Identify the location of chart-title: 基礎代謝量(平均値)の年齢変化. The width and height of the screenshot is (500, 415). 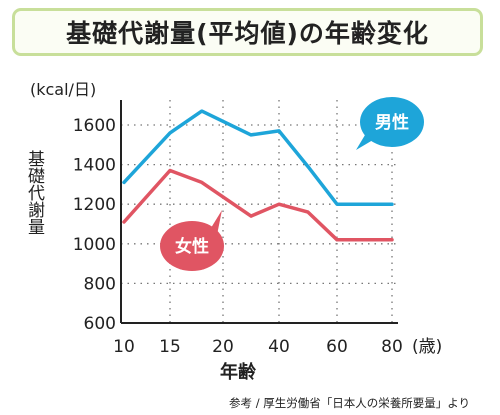
(247, 33).